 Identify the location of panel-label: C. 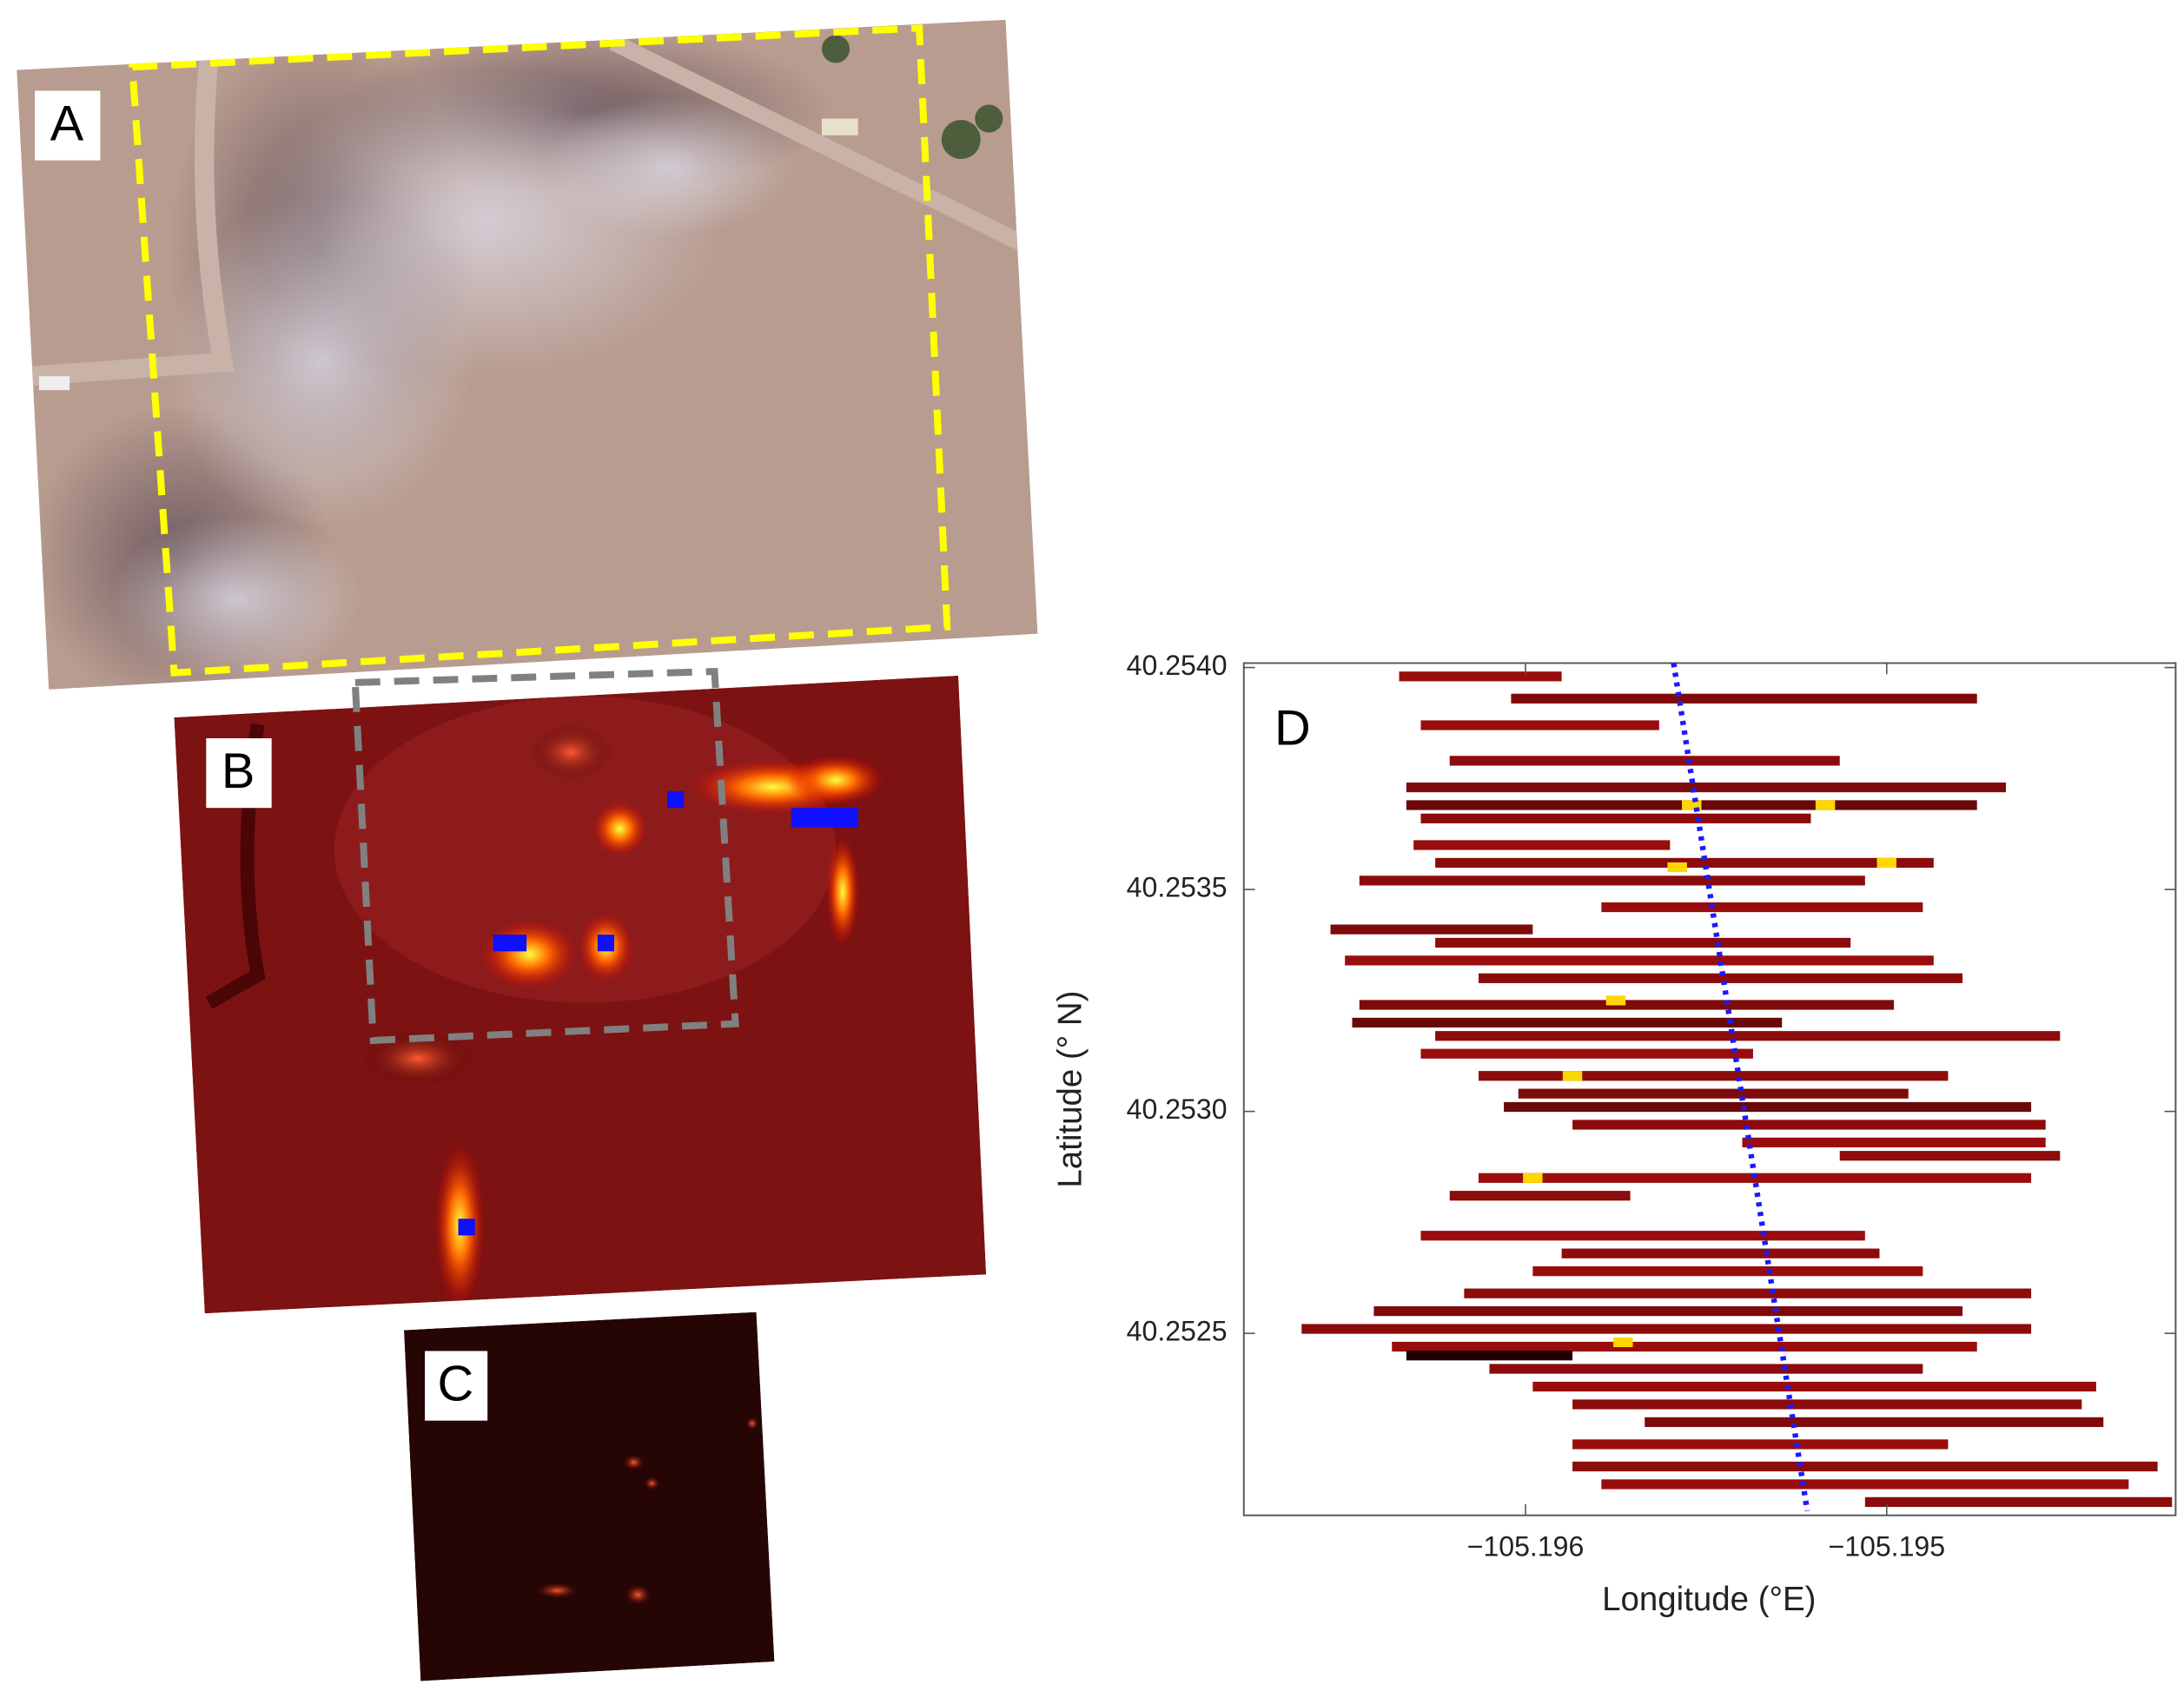
(455, 1383).